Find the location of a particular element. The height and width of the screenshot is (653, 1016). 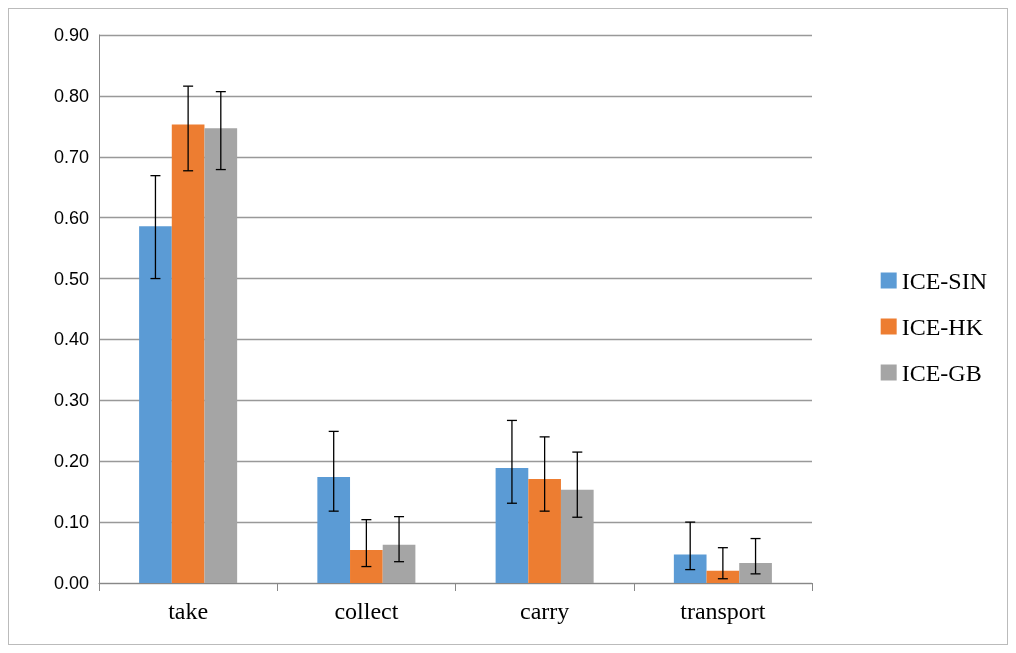

y-tick-label: 0.70 is located at coordinates (71, 156).